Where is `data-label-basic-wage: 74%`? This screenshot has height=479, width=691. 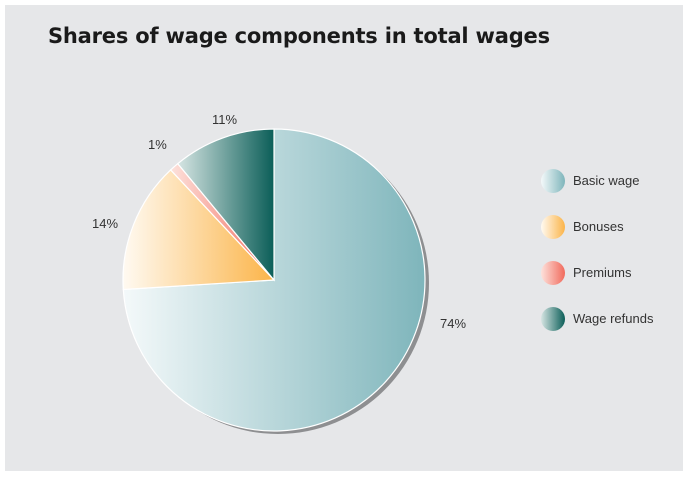 data-label-basic-wage: 74% is located at coordinates (453, 323).